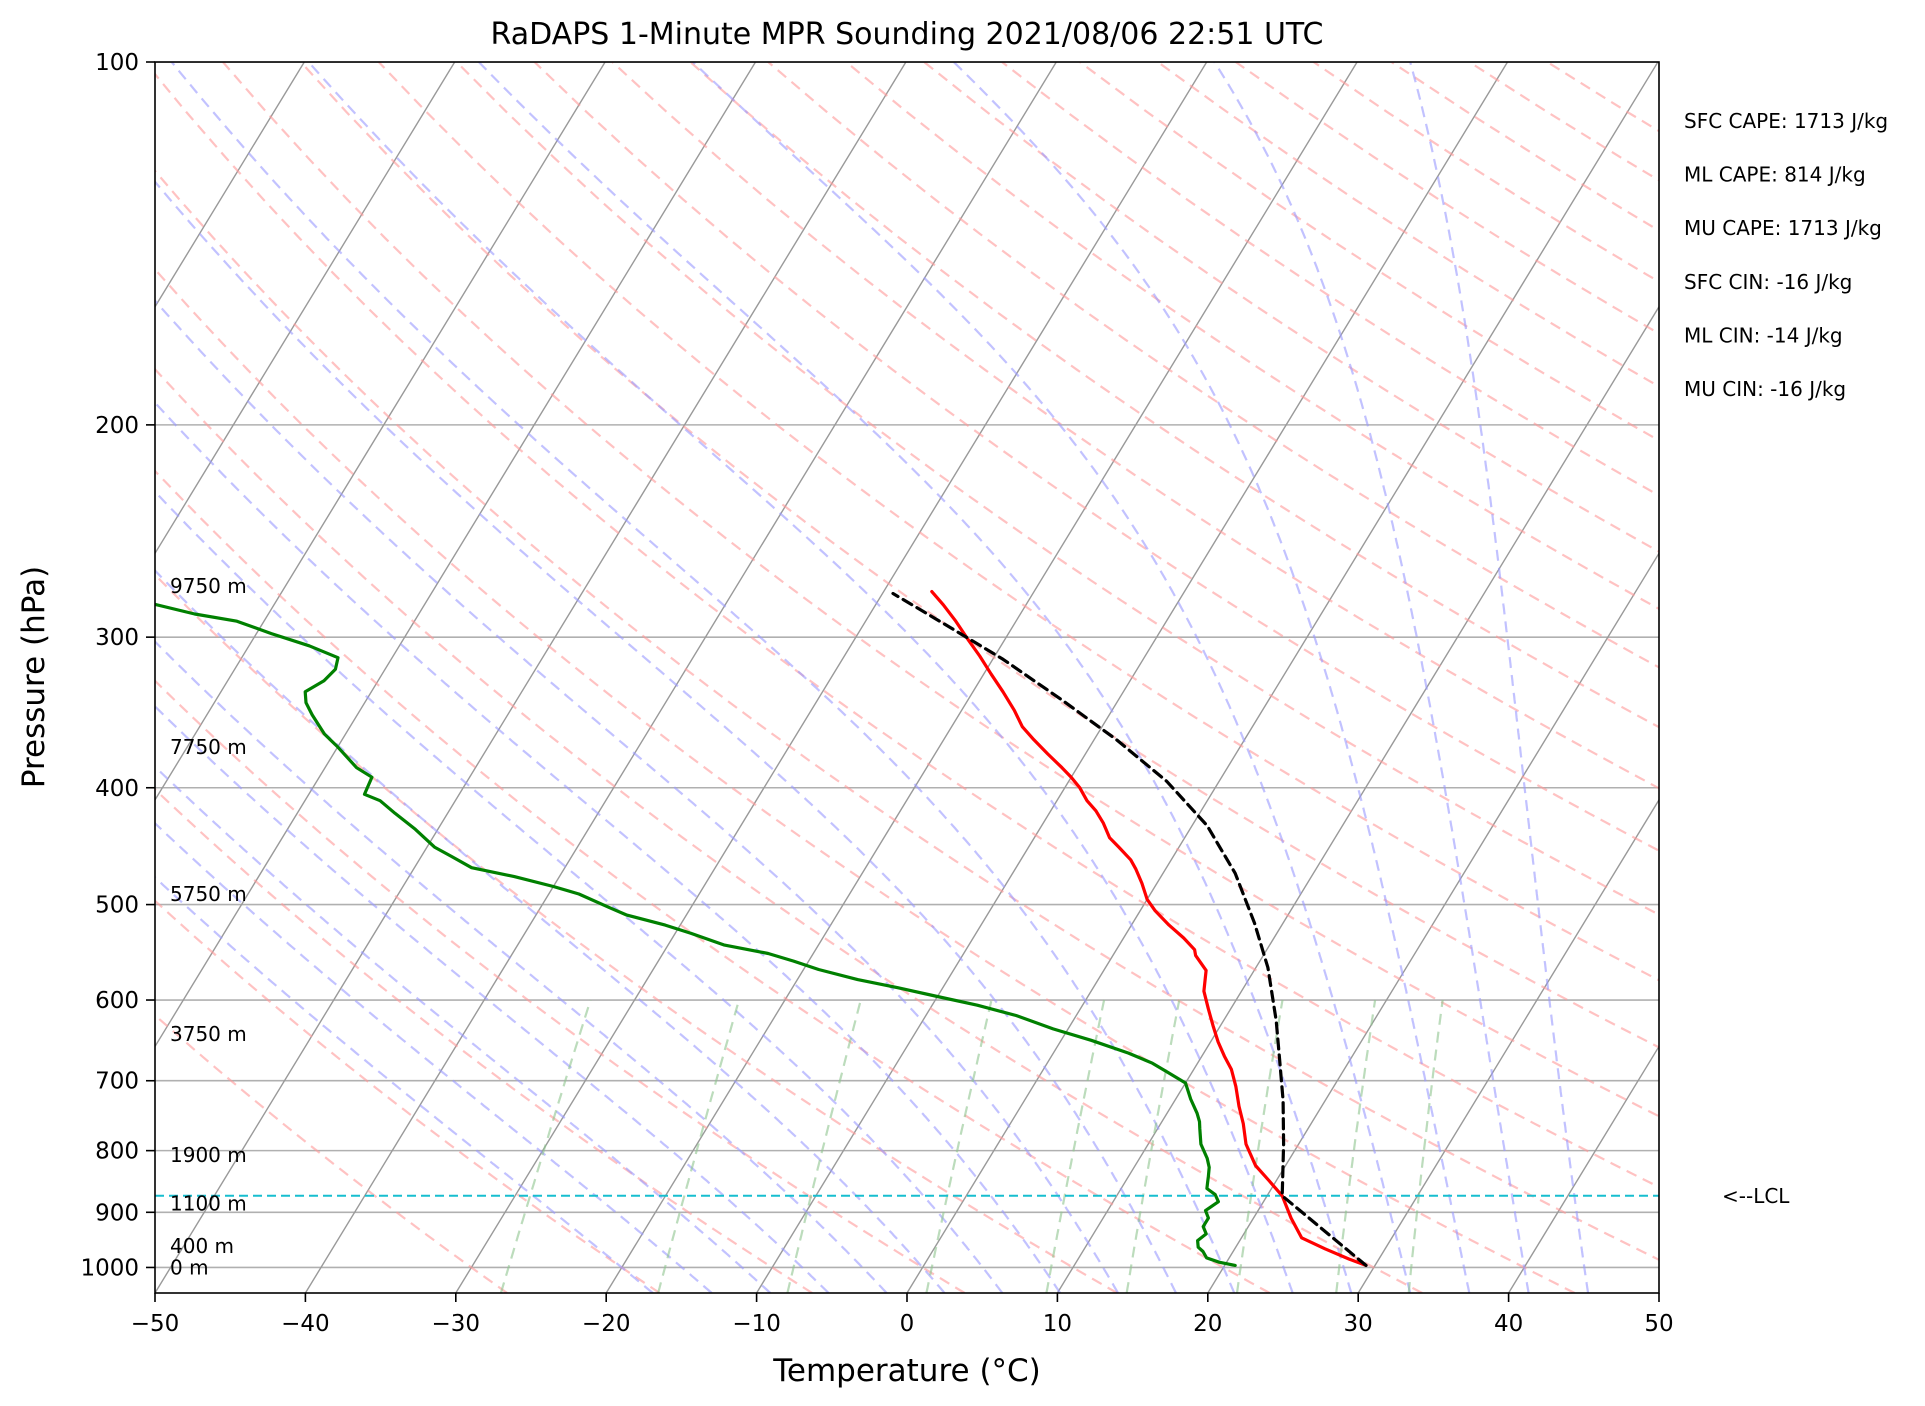  What do you see at coordinates (117, 1213) in the screenshot?
I see `y-tick-label: 900` at bounding box center [117, 1213].